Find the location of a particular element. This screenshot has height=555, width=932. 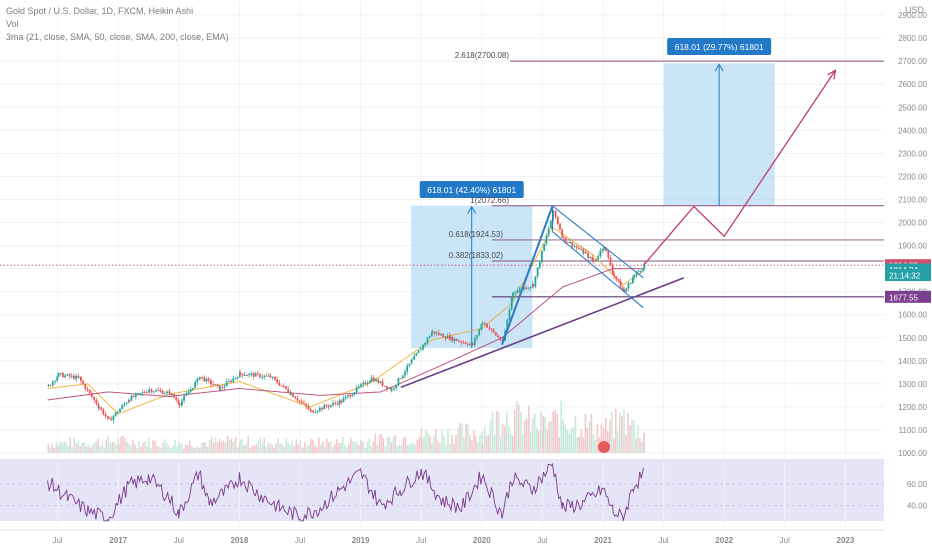

channel-lower-line is located at coordinates (598, 270).